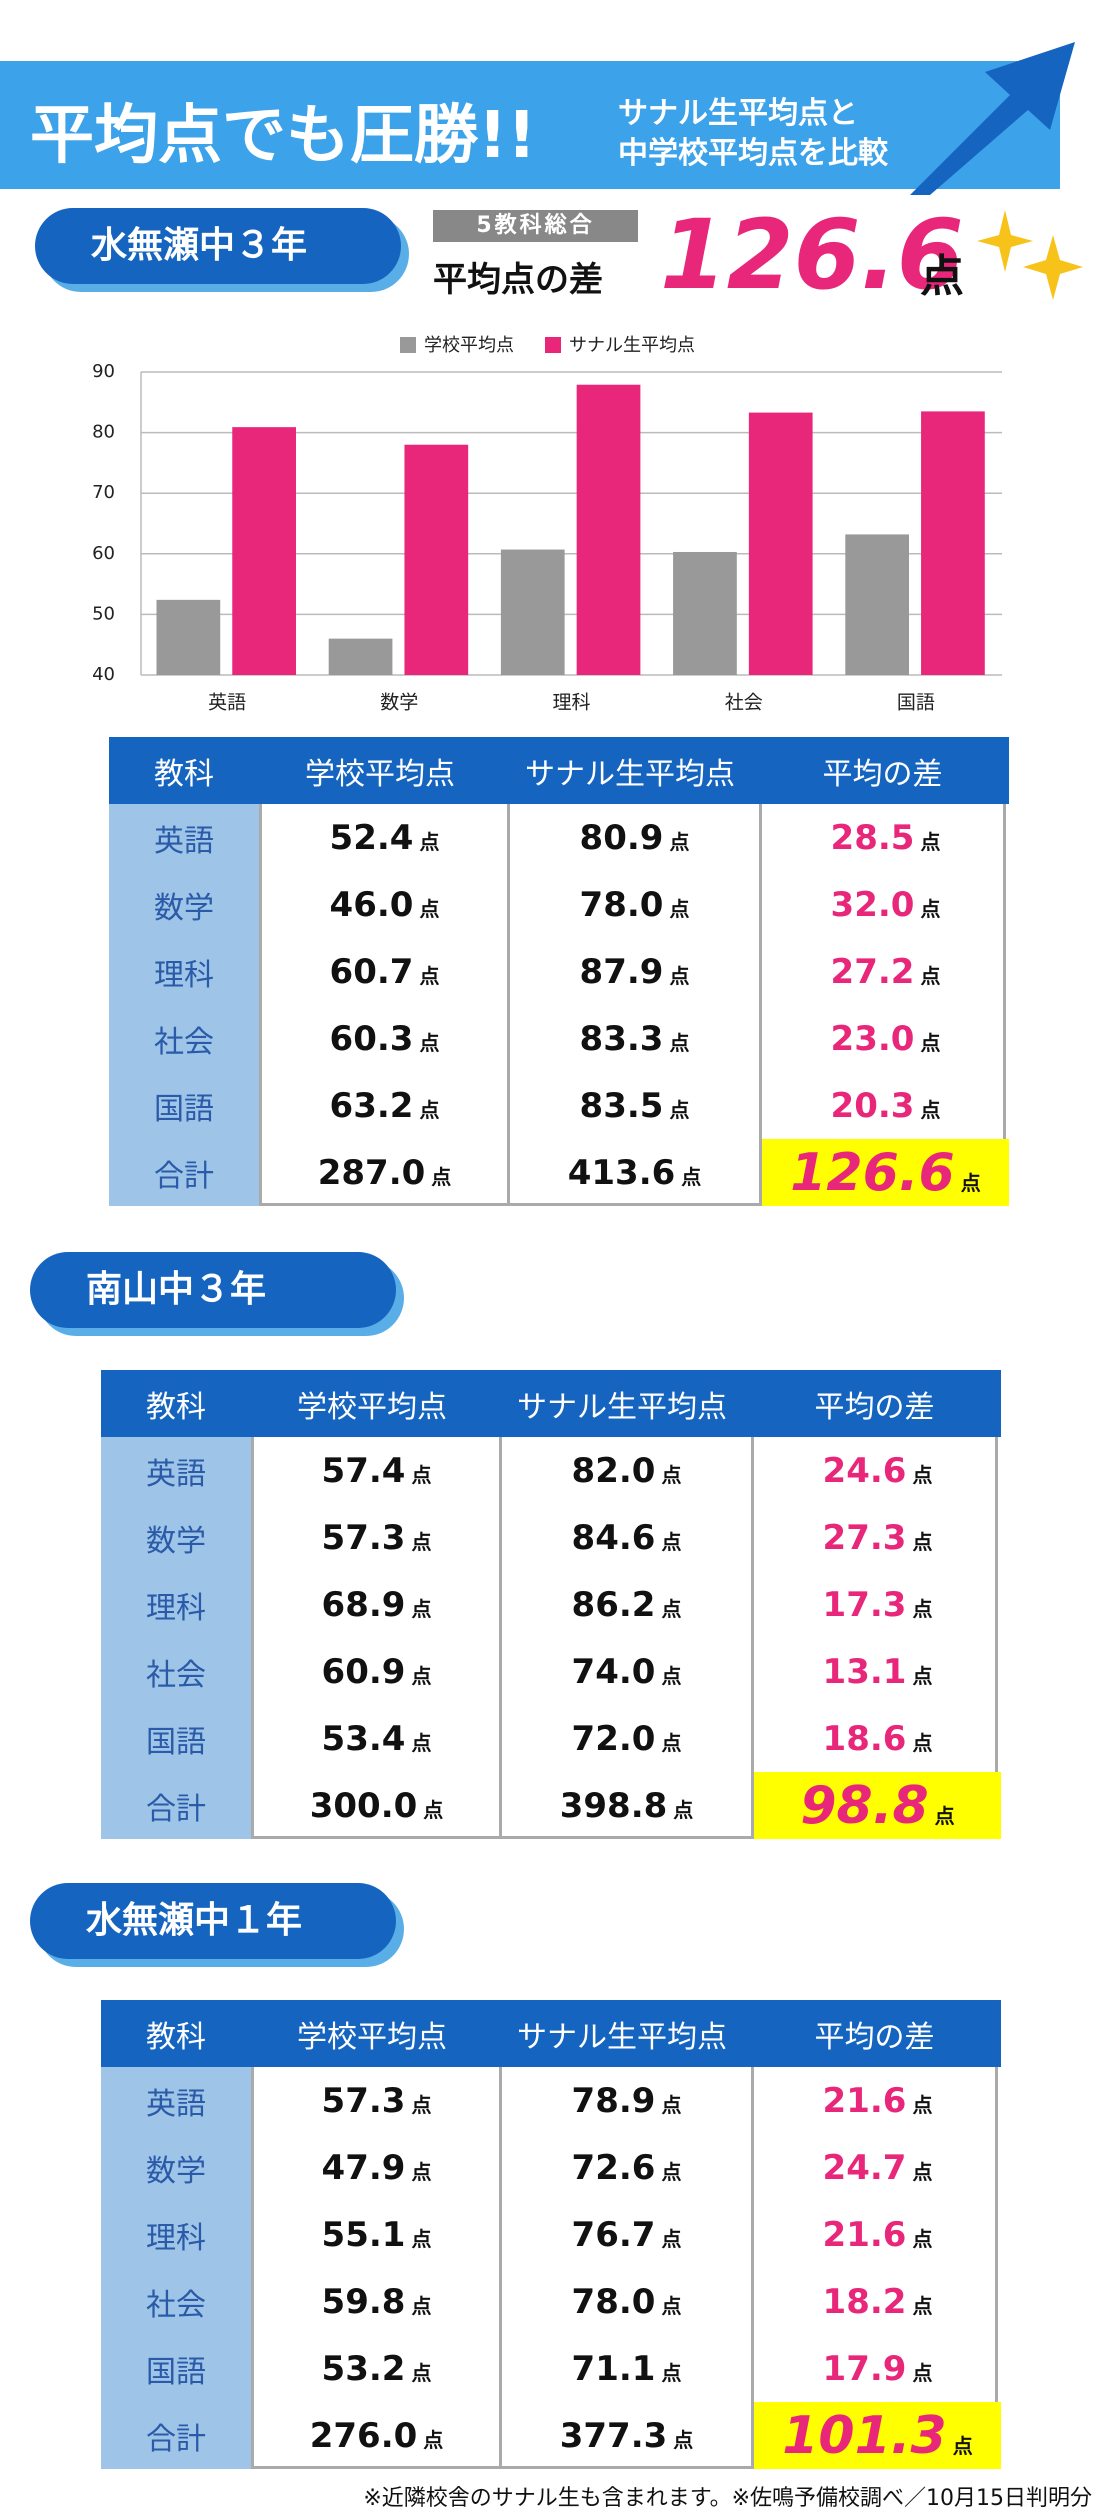  I want to click on diff-cell: 17.3 点, so click(876, 1604).